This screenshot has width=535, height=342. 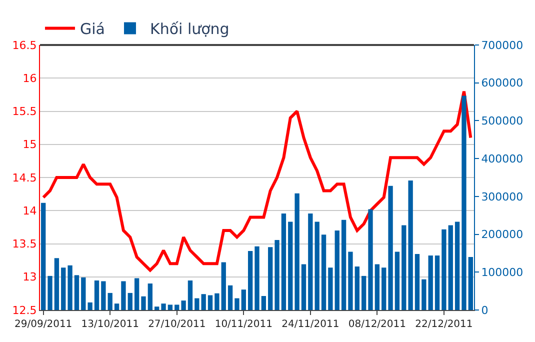 What do you see at coordinates (29, 78) in the screenshot?
I see `y-tick-label: 16` at bounding box center [29, 78].